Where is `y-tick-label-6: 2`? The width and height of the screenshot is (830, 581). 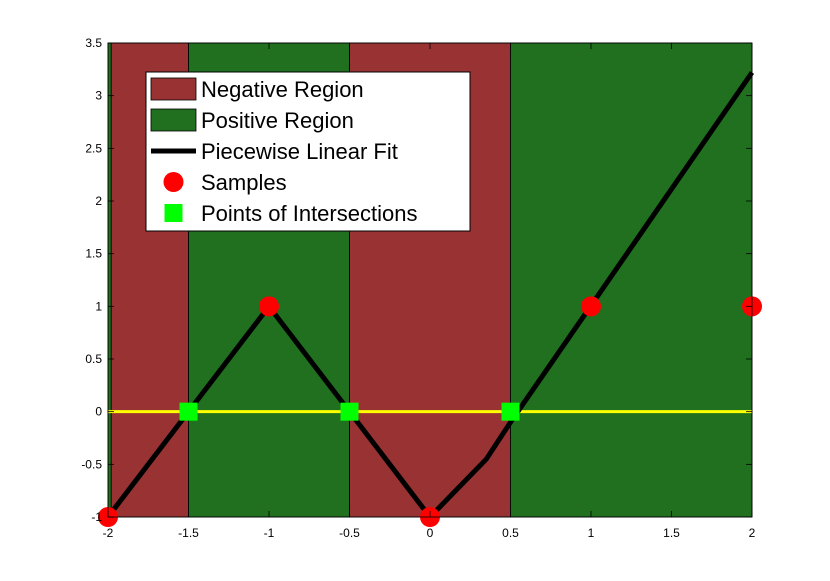
y-tick-label-6: 2 is located at coordinates (98, 201).